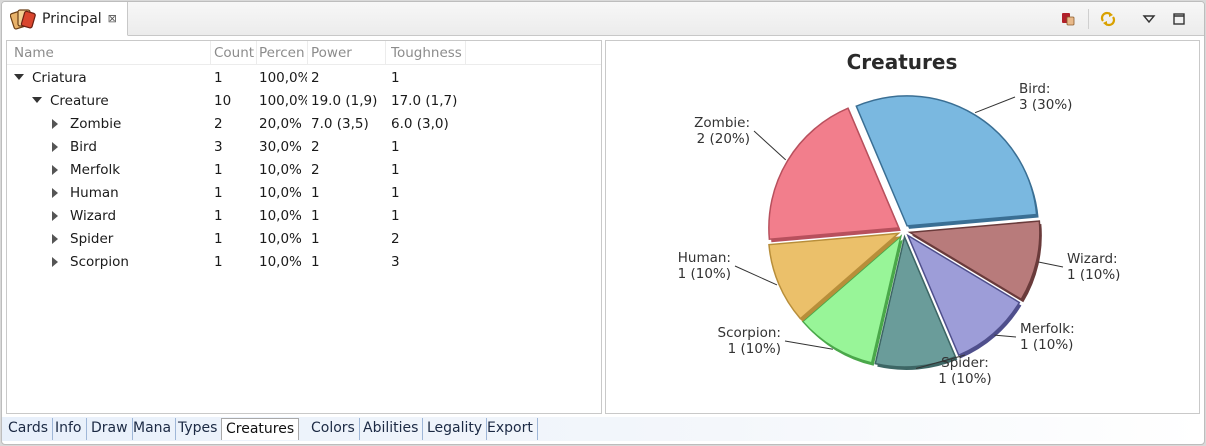 The height and width of the screenshot is (446, 1206). What do you see at coordinates (510, 429) in the screenshot?
I see `tab-export: Export` at bounding box center [510, 429].